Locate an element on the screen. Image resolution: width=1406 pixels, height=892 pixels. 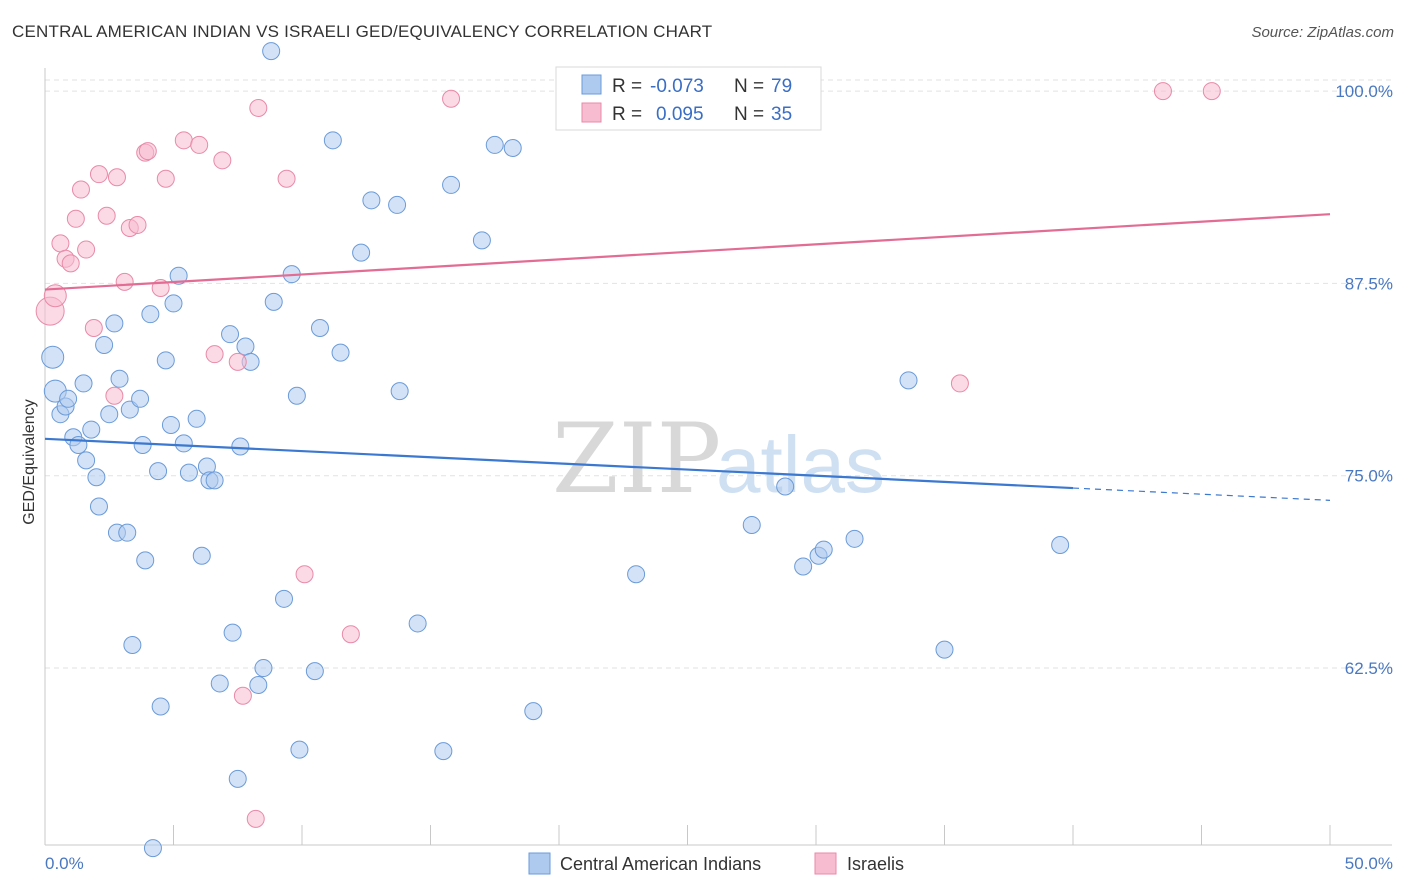
x-tick-label: 0.0% is located at coordinates (64, 863).